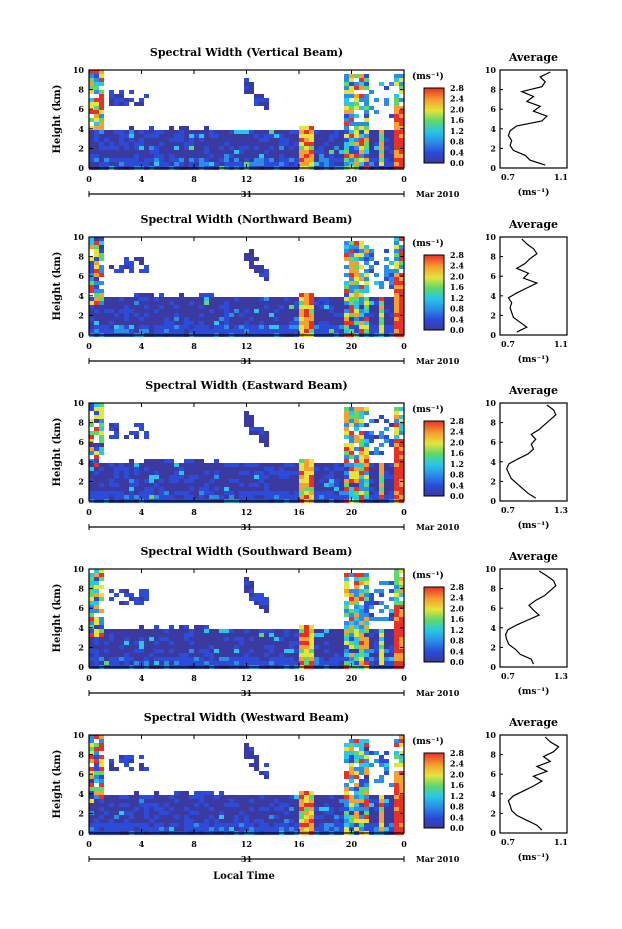 The width and height of the screenshot is (622, 929). Describe the element at coordinates (529, 118) in the screenshot. I see `profile-line` at that location.